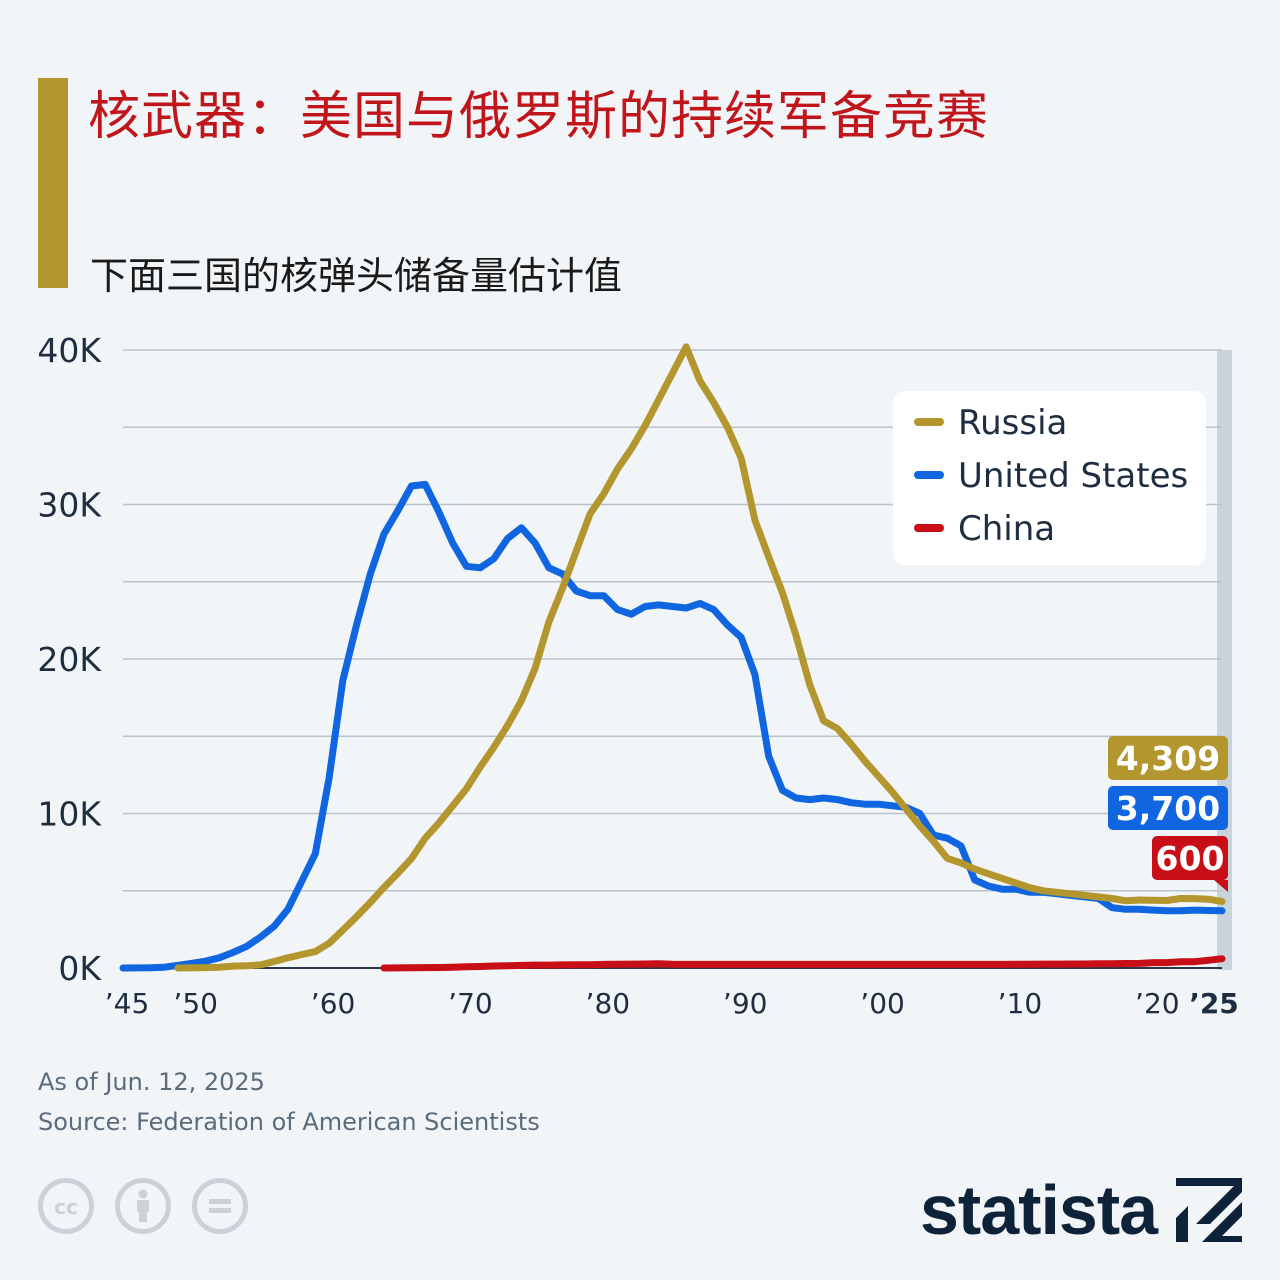  I want to click on legend-label: United States, so click(1073, 476).